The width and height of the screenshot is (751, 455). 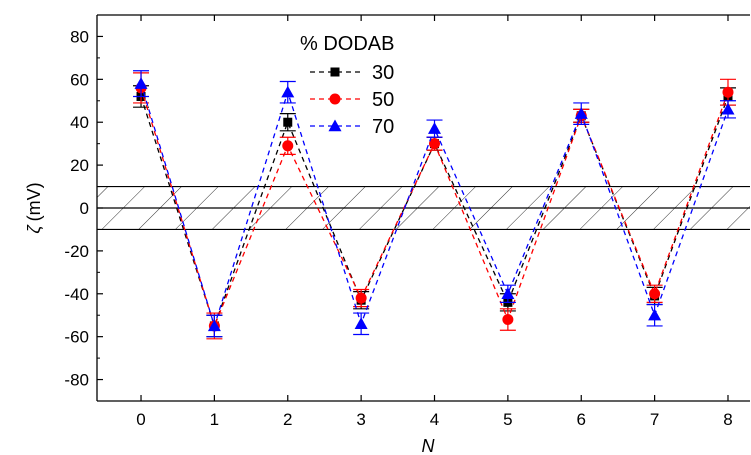 What do you see at coordinates (383, 73) in the screenshot?
I see `legend-label-30: 30` at bounding box center [383, 73].